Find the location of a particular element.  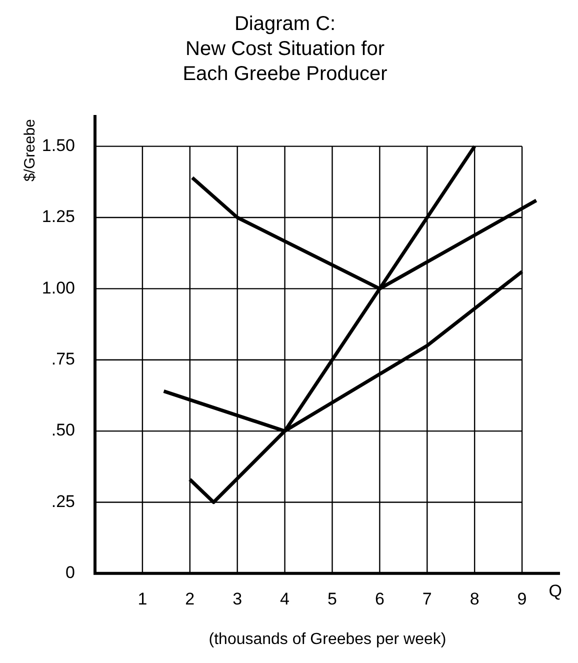

x-tick-label: 8 is located at coordinates (475, 598).